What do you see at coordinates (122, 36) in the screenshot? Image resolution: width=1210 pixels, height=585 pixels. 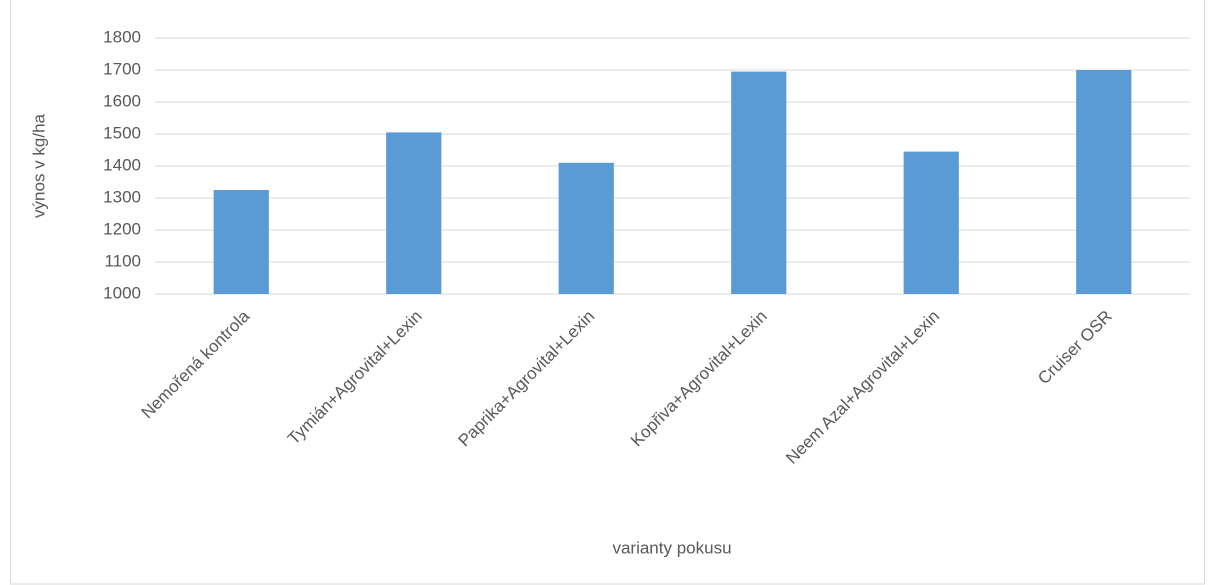 I see `y-tick-label: 1800` at bounding box center [122, 36].